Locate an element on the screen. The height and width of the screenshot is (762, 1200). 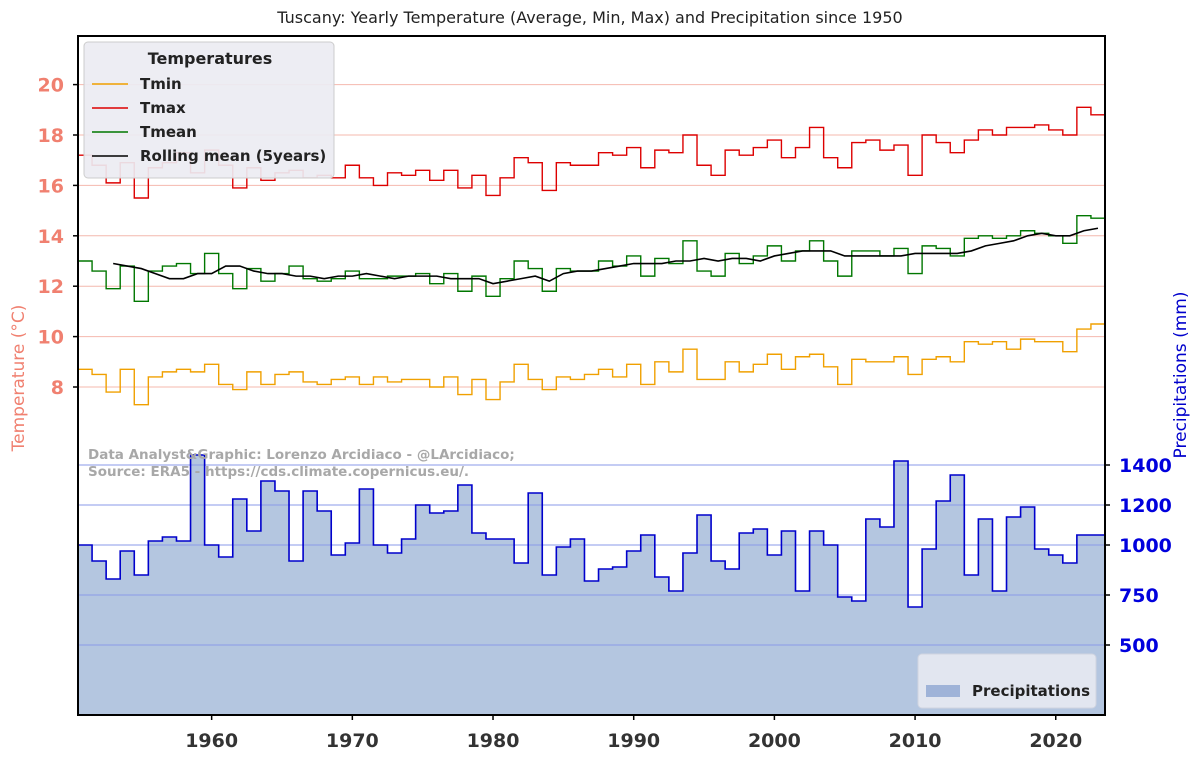
legend-swatch-precipitations is located at coordinates (943, 691).